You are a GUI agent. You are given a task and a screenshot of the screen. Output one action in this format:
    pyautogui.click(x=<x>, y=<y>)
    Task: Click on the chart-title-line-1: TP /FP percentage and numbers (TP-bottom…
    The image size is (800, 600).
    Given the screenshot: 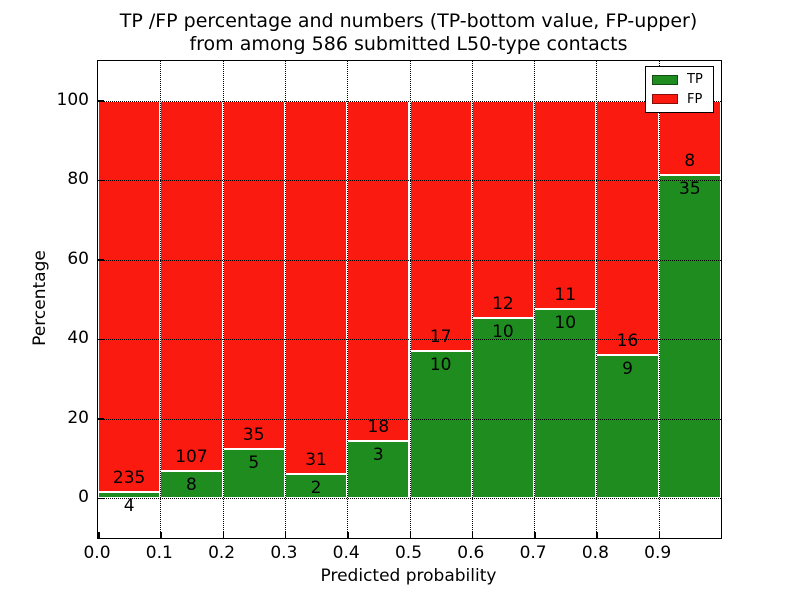 What is the action you would take?
    pyautogui.click(x=408, y=21)
    